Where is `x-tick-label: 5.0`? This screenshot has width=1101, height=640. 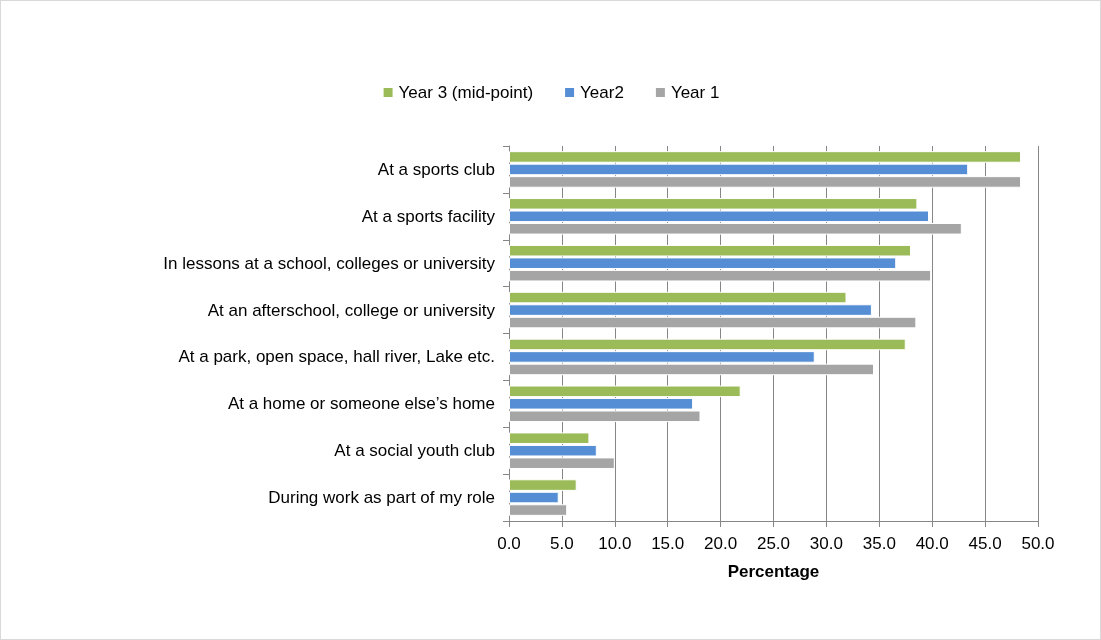 x-tick-label: 5.0 is located at coordinates (562, 543).